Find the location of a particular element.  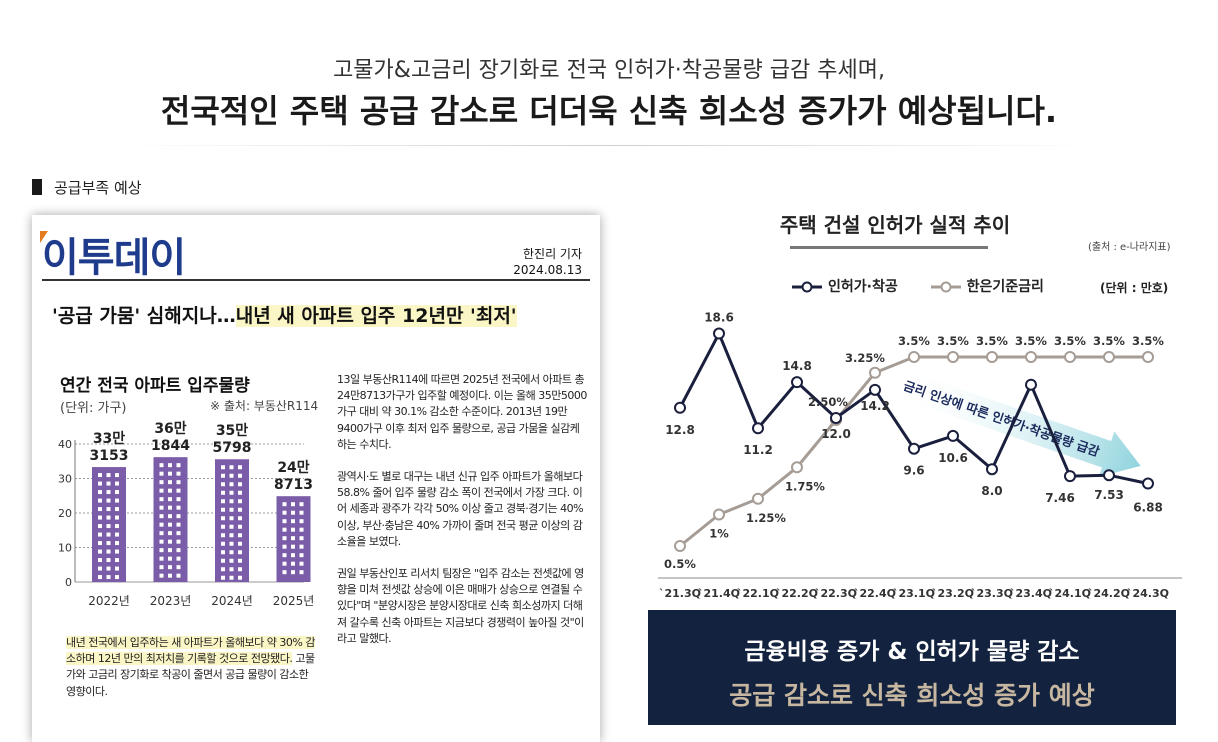

rate-value-label: 1% is located at coordinates (719, 534).